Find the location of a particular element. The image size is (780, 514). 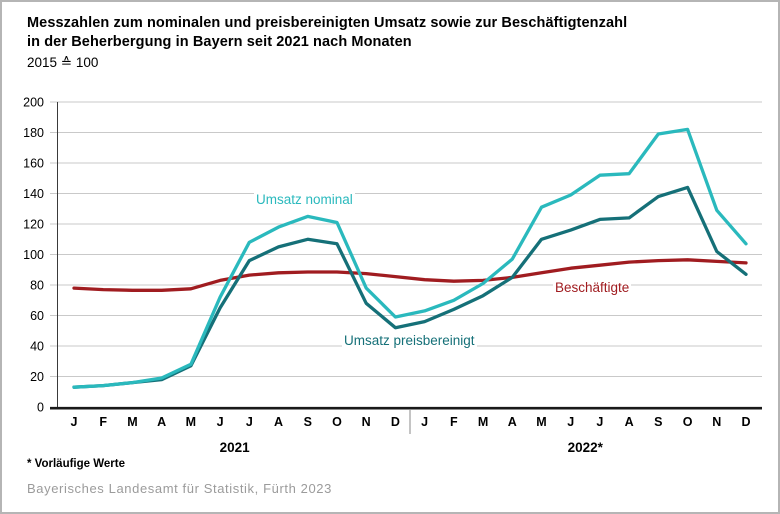

series-label-umsatz-preisbereinigt: Umsatz preisbereinigt is located at coordinates (409, 340).